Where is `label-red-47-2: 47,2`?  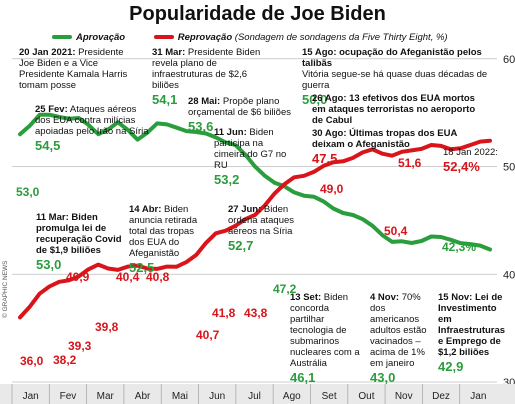
label-red-47-2: 47,2 is located at coordinates (285, 289).